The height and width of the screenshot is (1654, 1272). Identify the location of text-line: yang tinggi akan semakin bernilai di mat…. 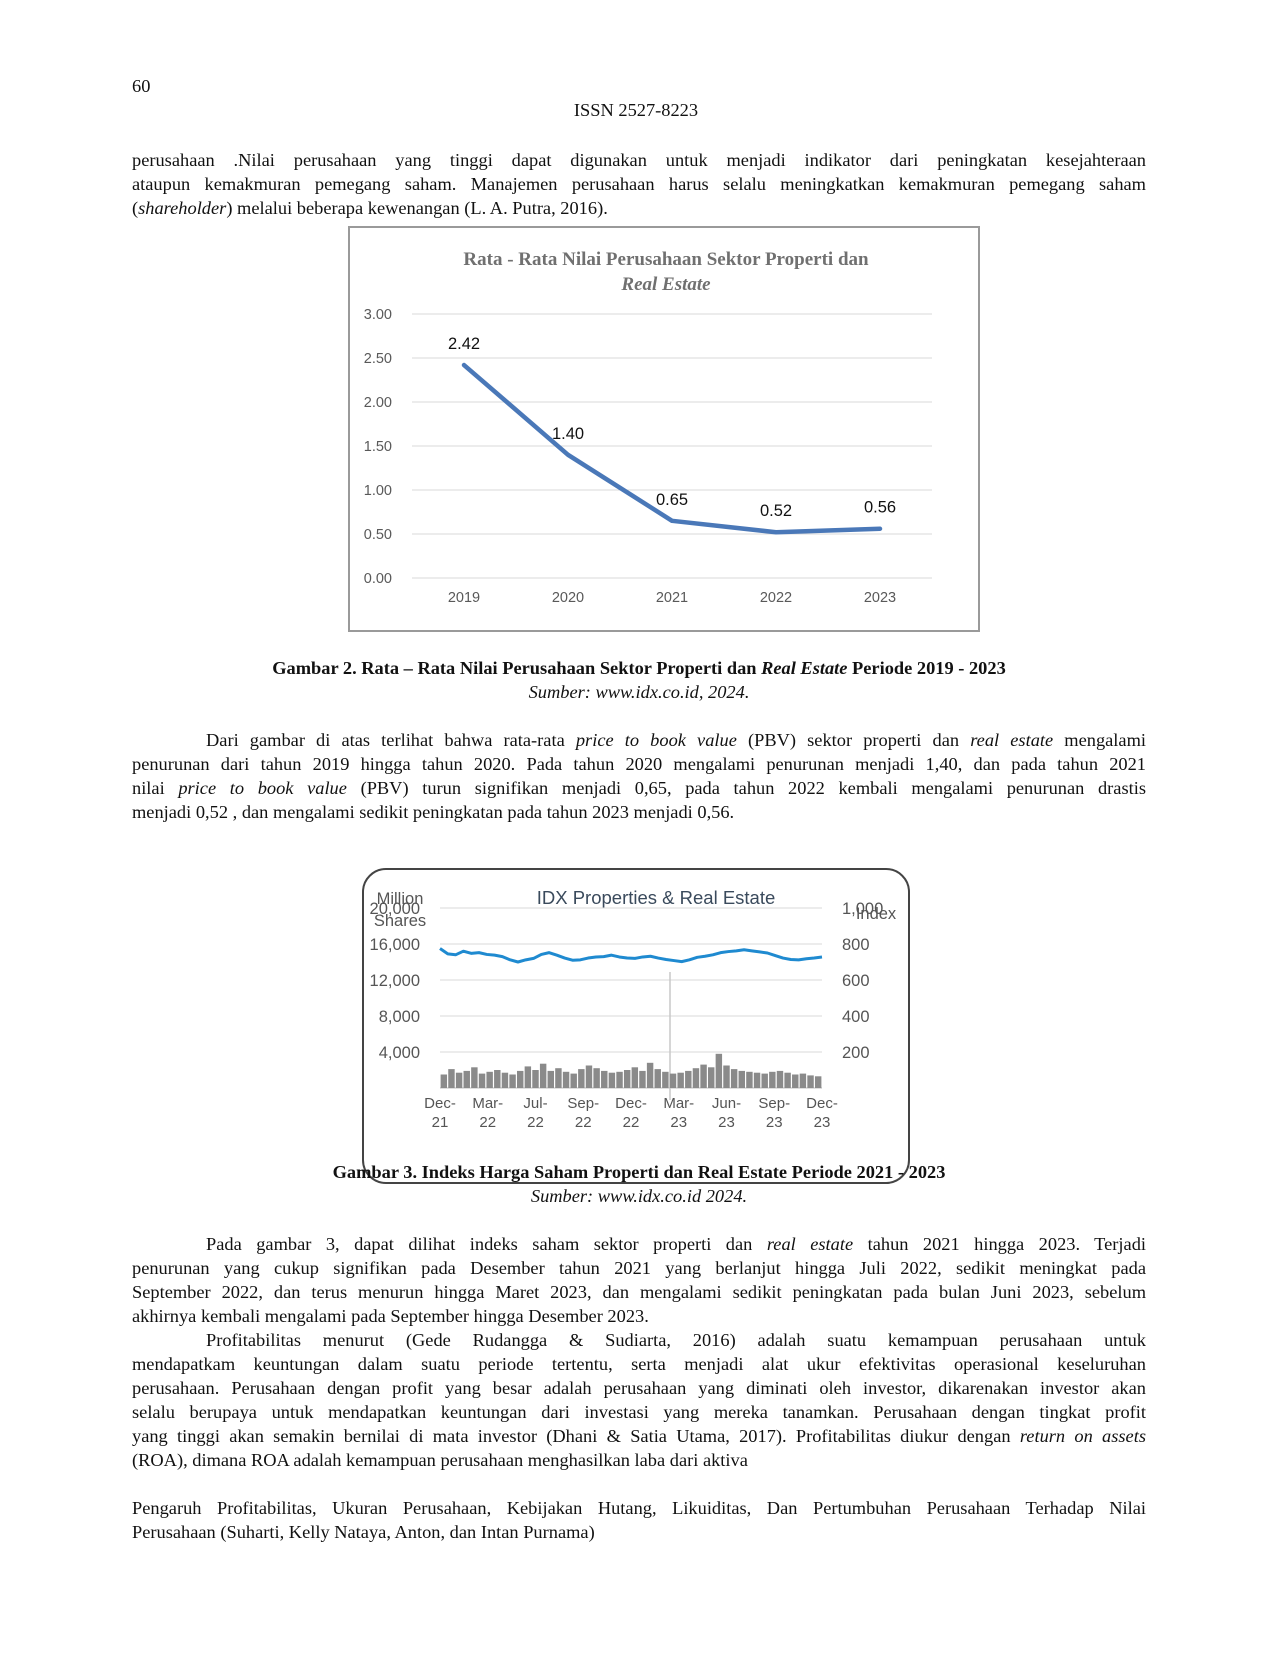
(639, 1436).